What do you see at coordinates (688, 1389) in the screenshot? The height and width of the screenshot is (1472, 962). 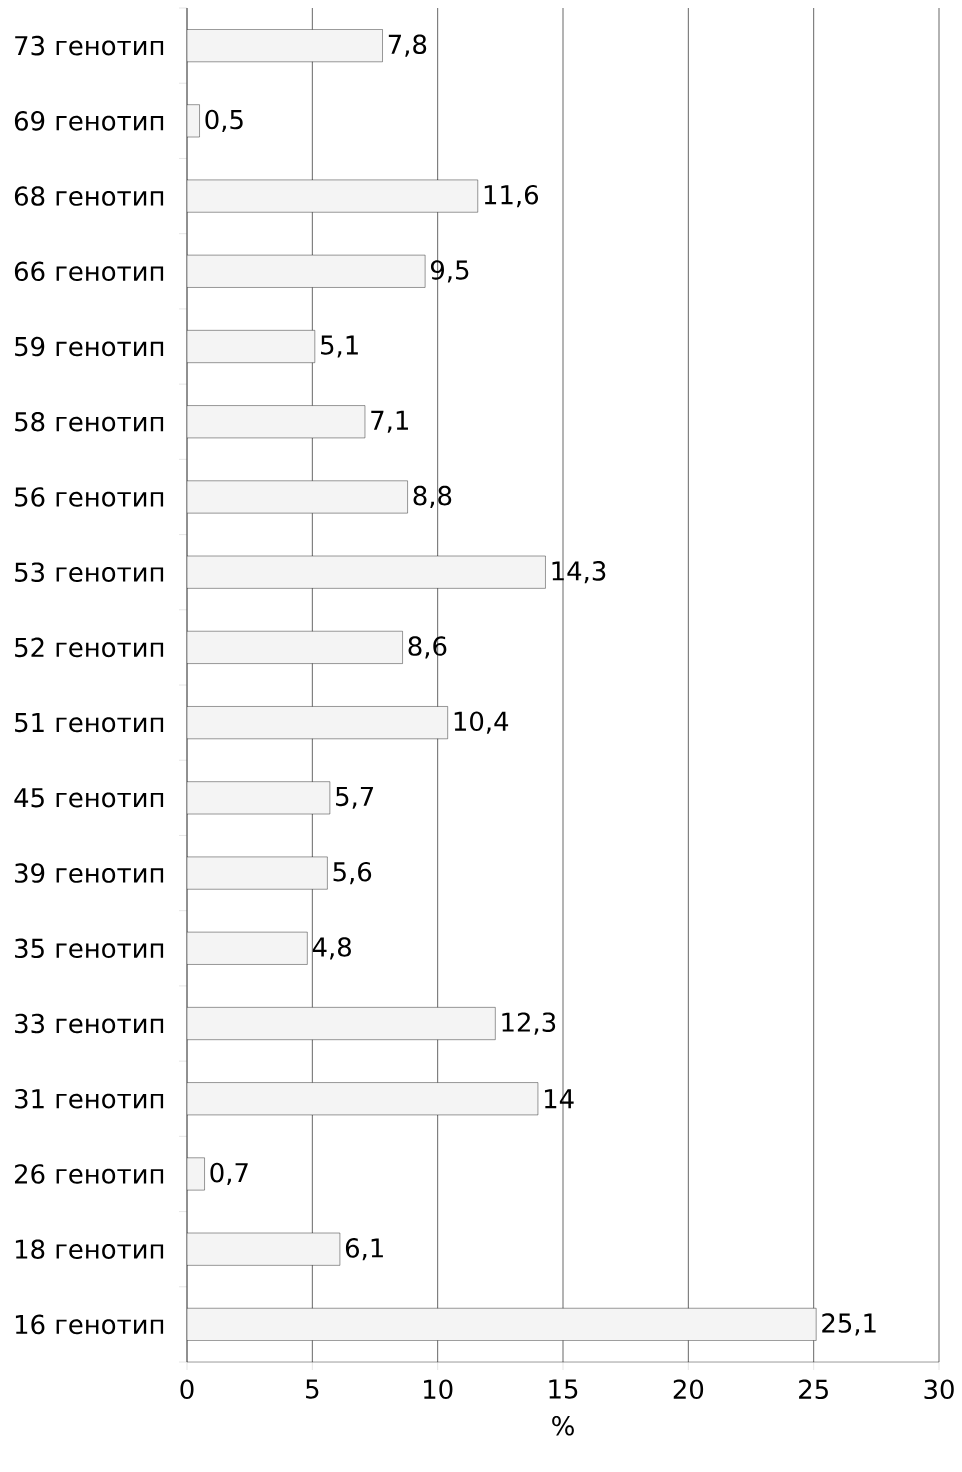 I see `x-tick-label: 20` at bounding box center [688, 1389].